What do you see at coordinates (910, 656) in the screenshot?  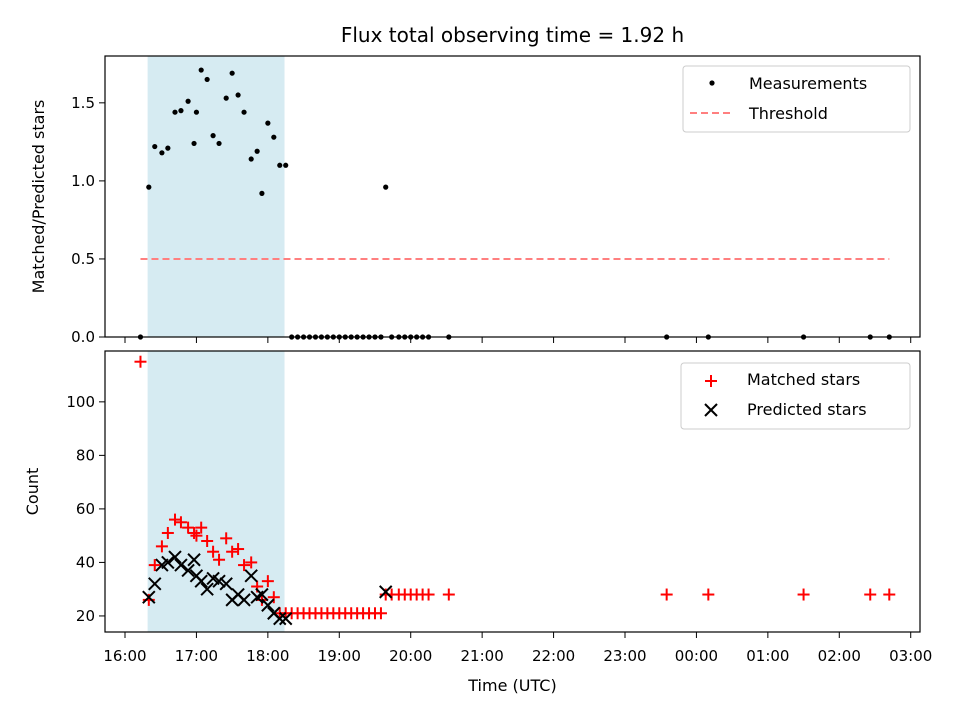 I see `x-tick-label: 03:00` at bounding box center [910, 656].